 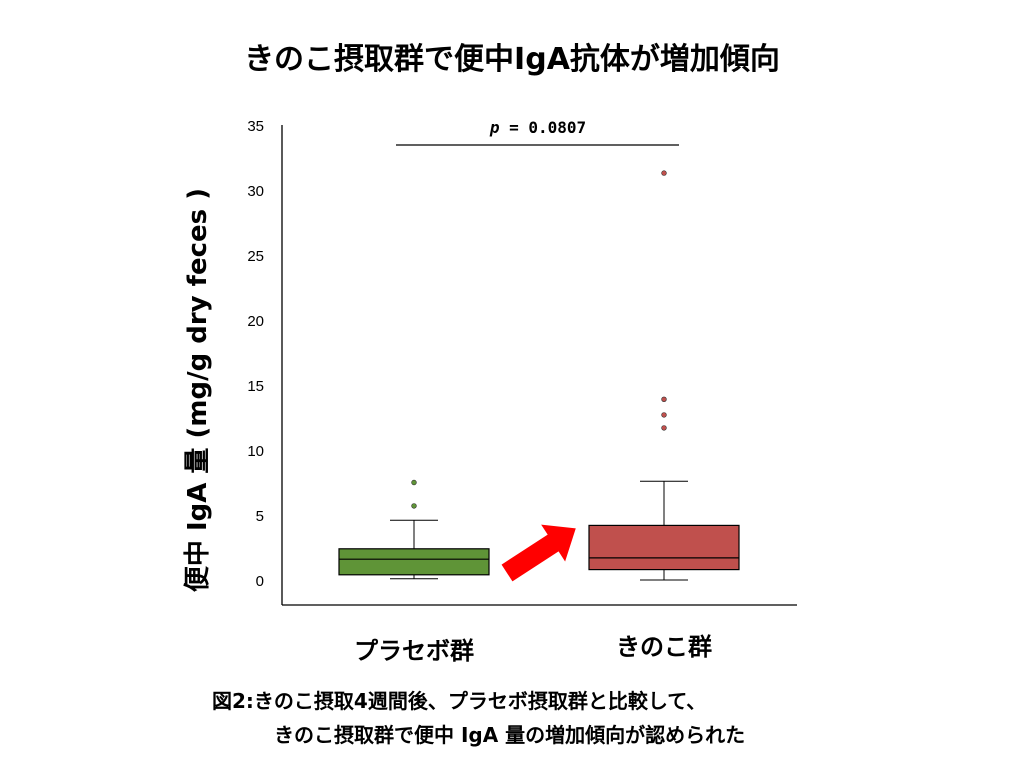 What do you see at coordinates (459, 701) in the screenshot?
I see `caption-line-1: 図2:きのこ摂取4週間後、プラセボ摂取群と比較して、` at bounding box center [459, 701].